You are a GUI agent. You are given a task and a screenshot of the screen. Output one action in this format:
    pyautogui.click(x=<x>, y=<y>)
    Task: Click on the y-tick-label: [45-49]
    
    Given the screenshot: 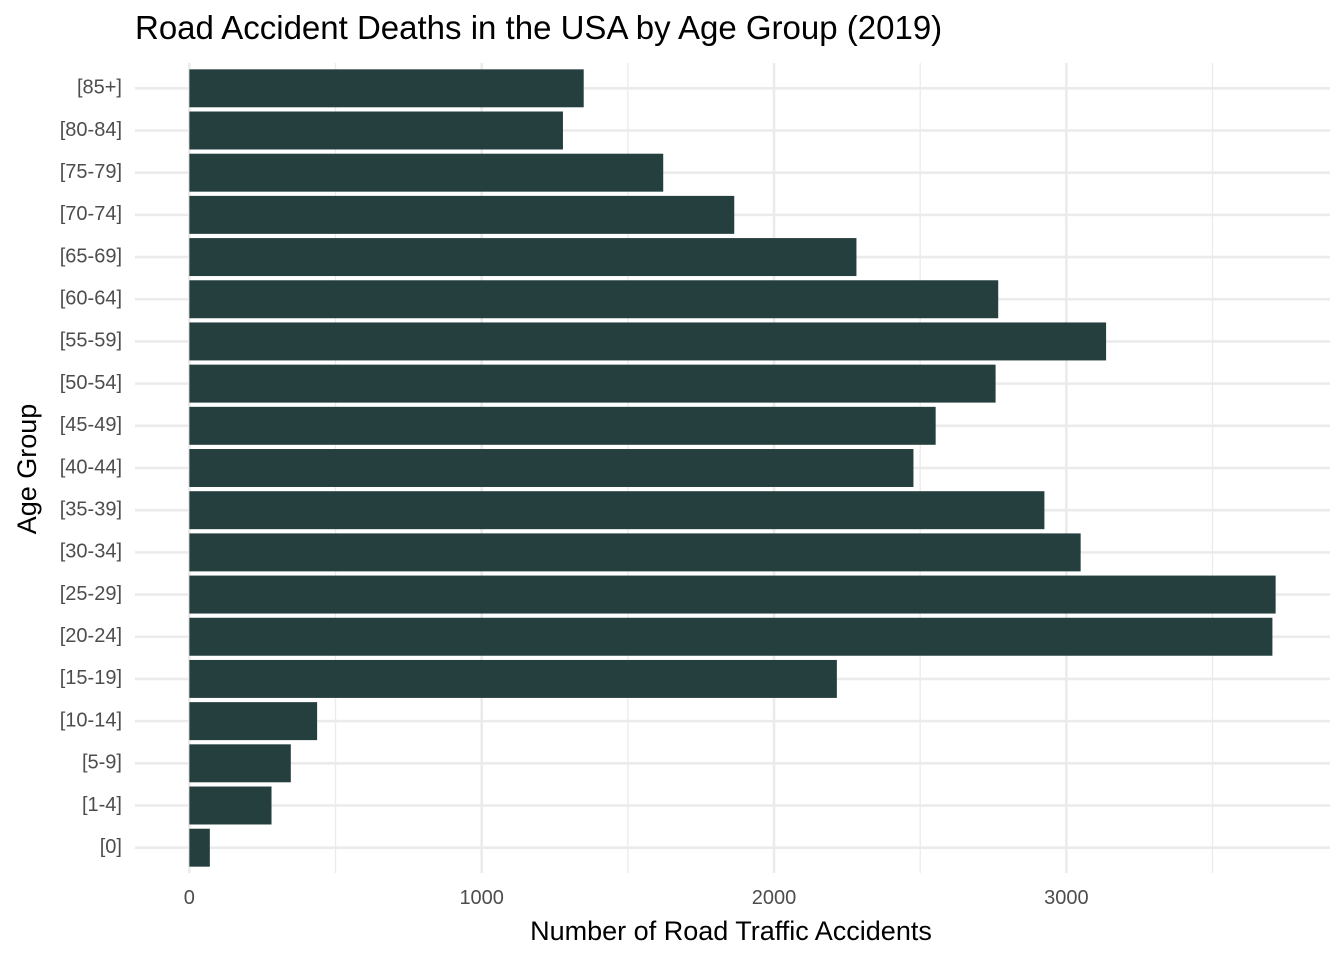 What is the action you would take?
    pyautogui.click(x=91, y=425)
    